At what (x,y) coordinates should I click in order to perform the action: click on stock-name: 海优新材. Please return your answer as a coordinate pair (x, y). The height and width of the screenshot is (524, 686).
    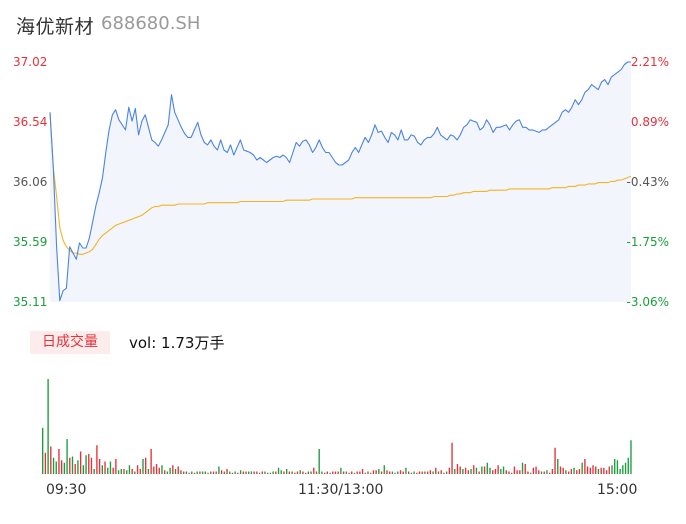
    Looking at the image, I should click on (55, 27).